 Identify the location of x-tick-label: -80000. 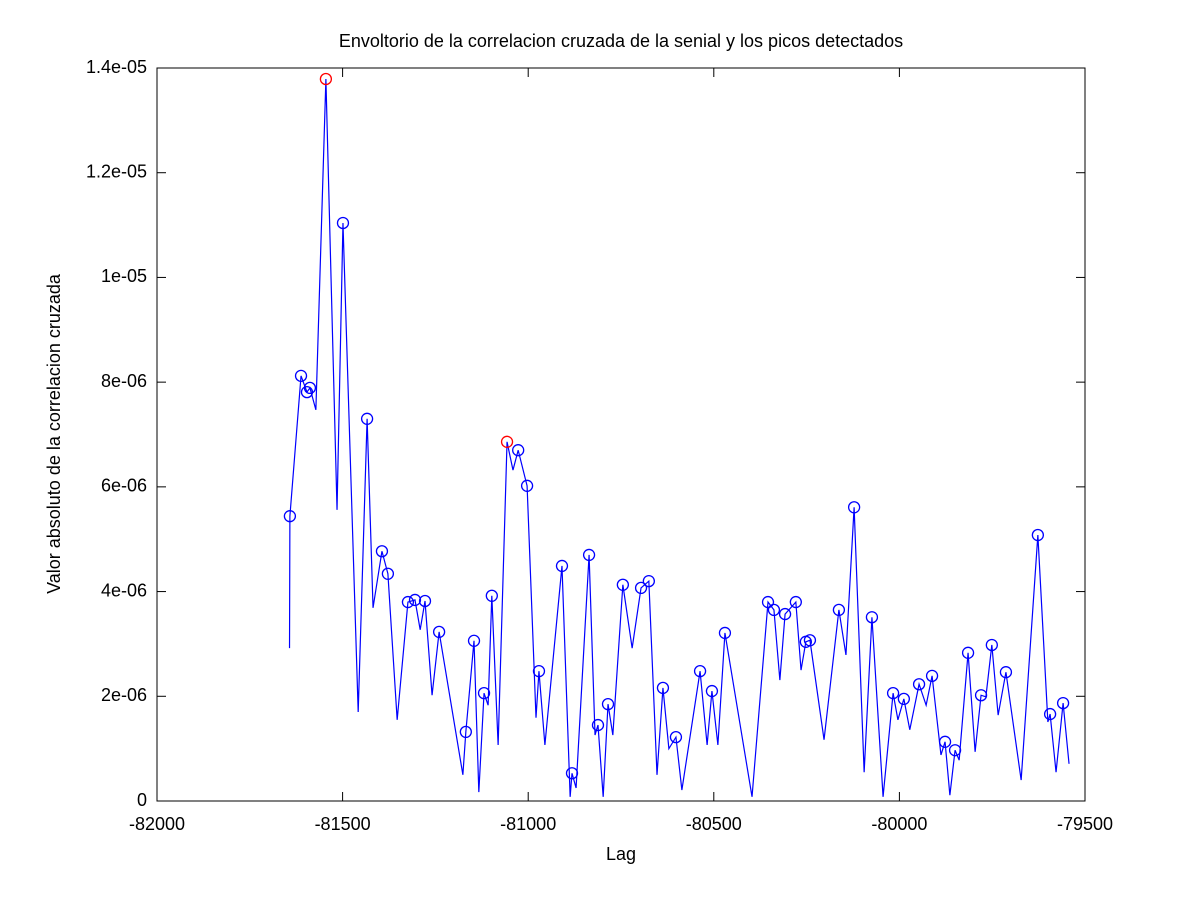
(899, 824).